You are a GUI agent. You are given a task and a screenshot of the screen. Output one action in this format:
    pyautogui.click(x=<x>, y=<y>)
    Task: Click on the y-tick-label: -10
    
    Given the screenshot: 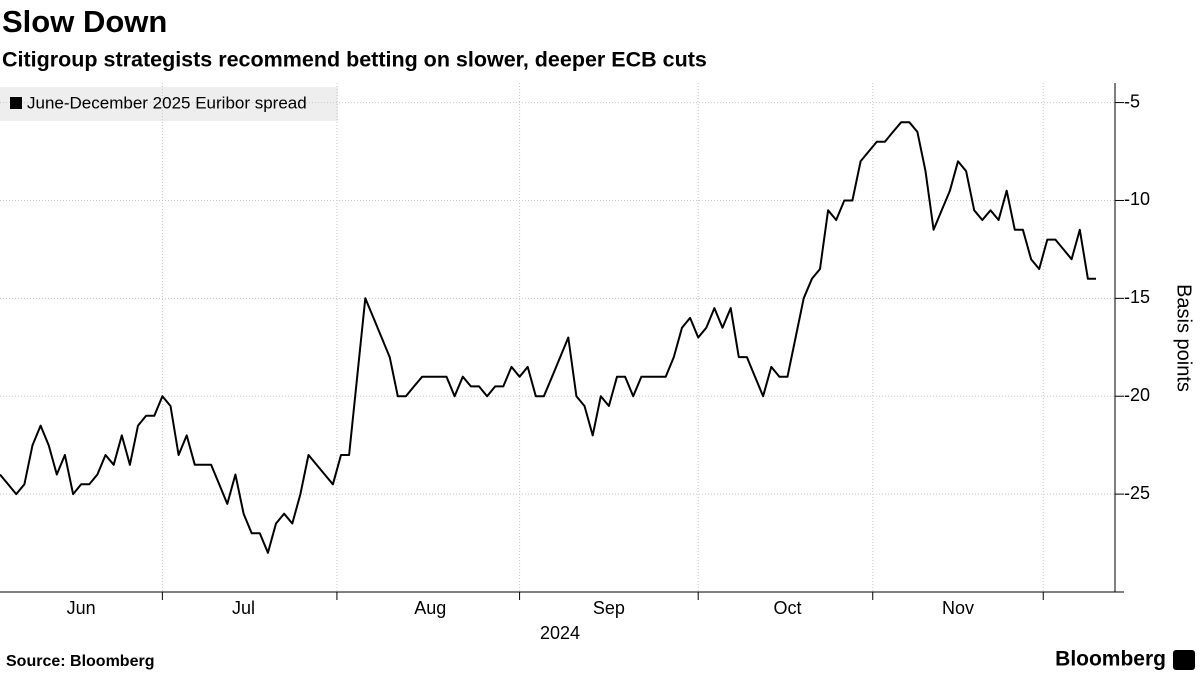 What is the action you would take?
    pyautogui.click(x=1137, y=199)
    